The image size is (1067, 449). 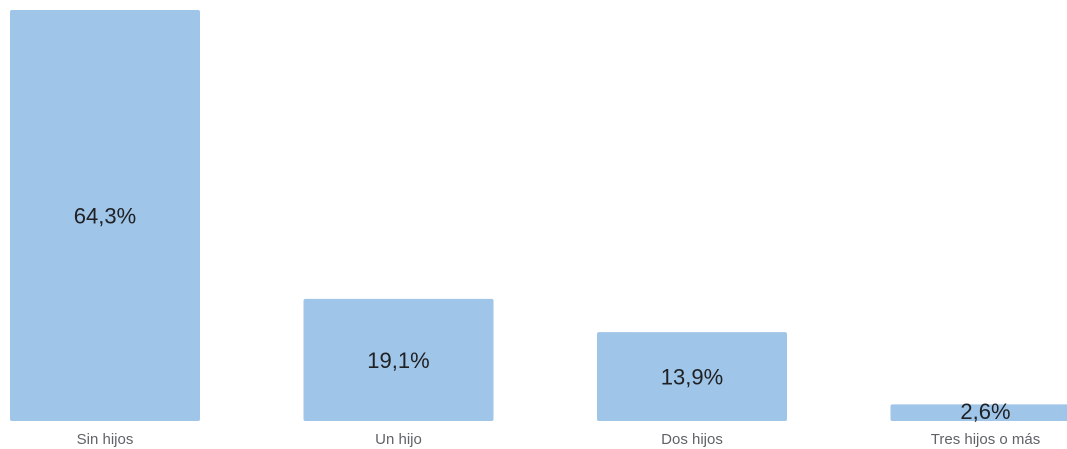 I want to click on value-label-tres-hijos-o-mas: 2,6%, so click(x=985, y=411).